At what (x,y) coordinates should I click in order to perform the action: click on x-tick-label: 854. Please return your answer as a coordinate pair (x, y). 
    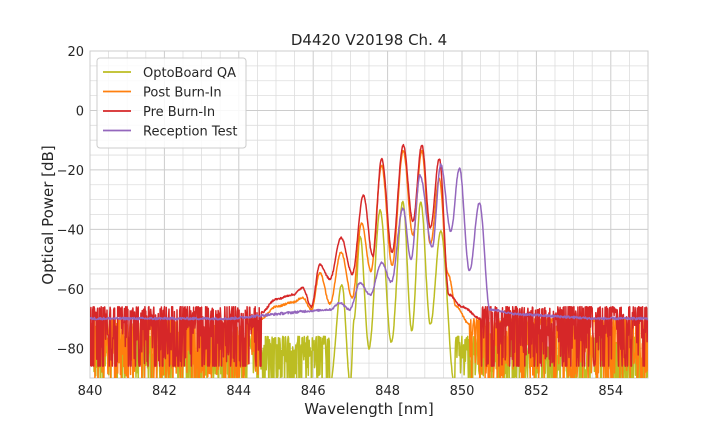
    Looking at the image, I should click on (610, 391).